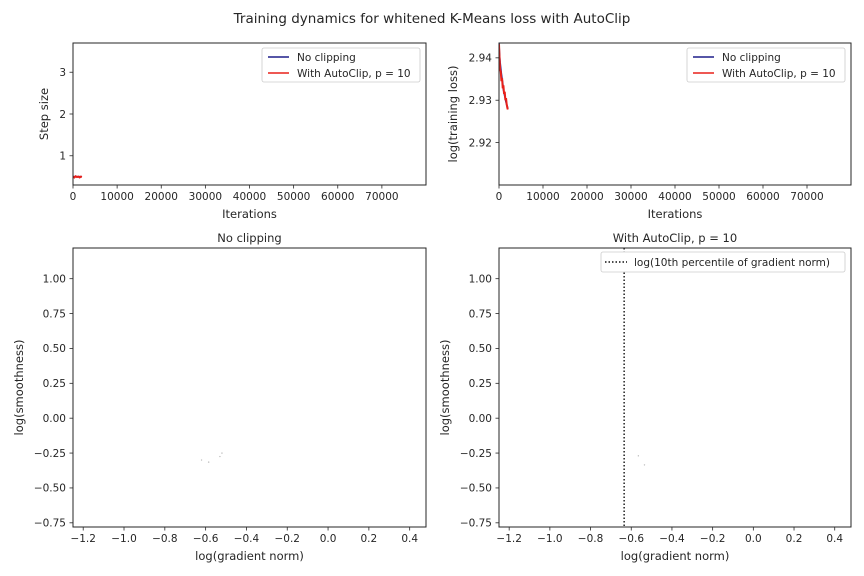 The height and width of the screenshot is (576, 864). Describe the element at coordinates (480, 101) in the screenshot. I see `y-tick-label: 2.93` at that location.